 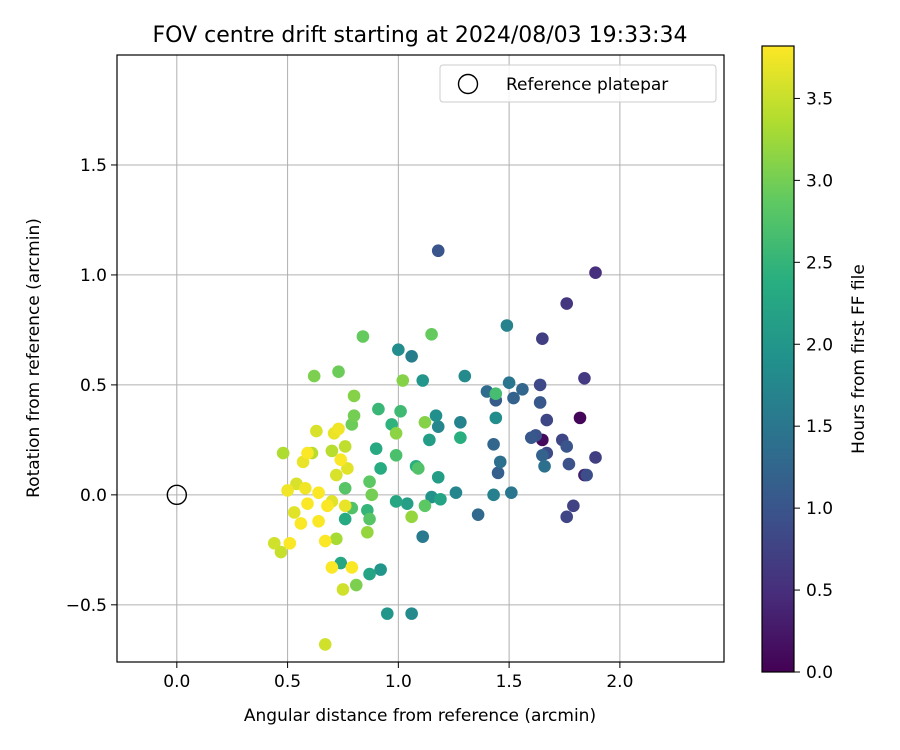 What do you see at coordinates (86, 606) in the screenshot?
I see `y-tick-label: −0.5` at bounding box center [86, 606].